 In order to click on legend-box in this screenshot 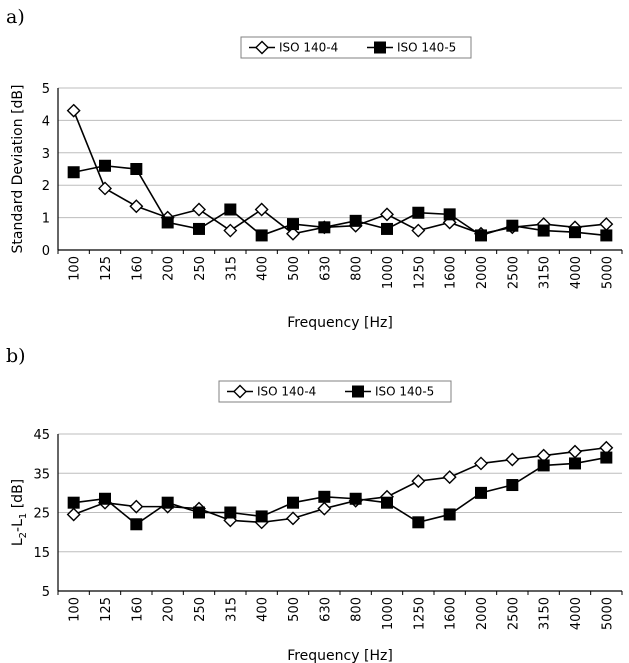, I will do `click(356, 47)`.